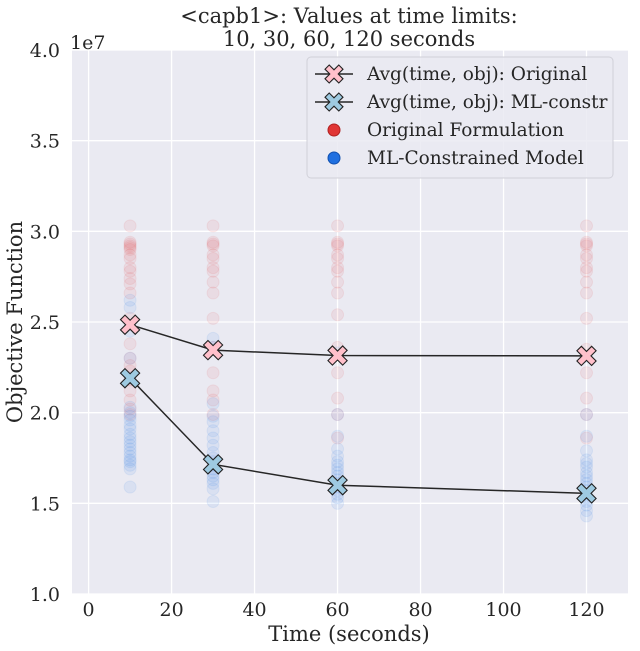 The width and height of the screenshot is (640, 651). What do you see at coordinates (171, 610) in the screenshot?
I see `x-tick-label: 20` at bounding box center [171, 610].